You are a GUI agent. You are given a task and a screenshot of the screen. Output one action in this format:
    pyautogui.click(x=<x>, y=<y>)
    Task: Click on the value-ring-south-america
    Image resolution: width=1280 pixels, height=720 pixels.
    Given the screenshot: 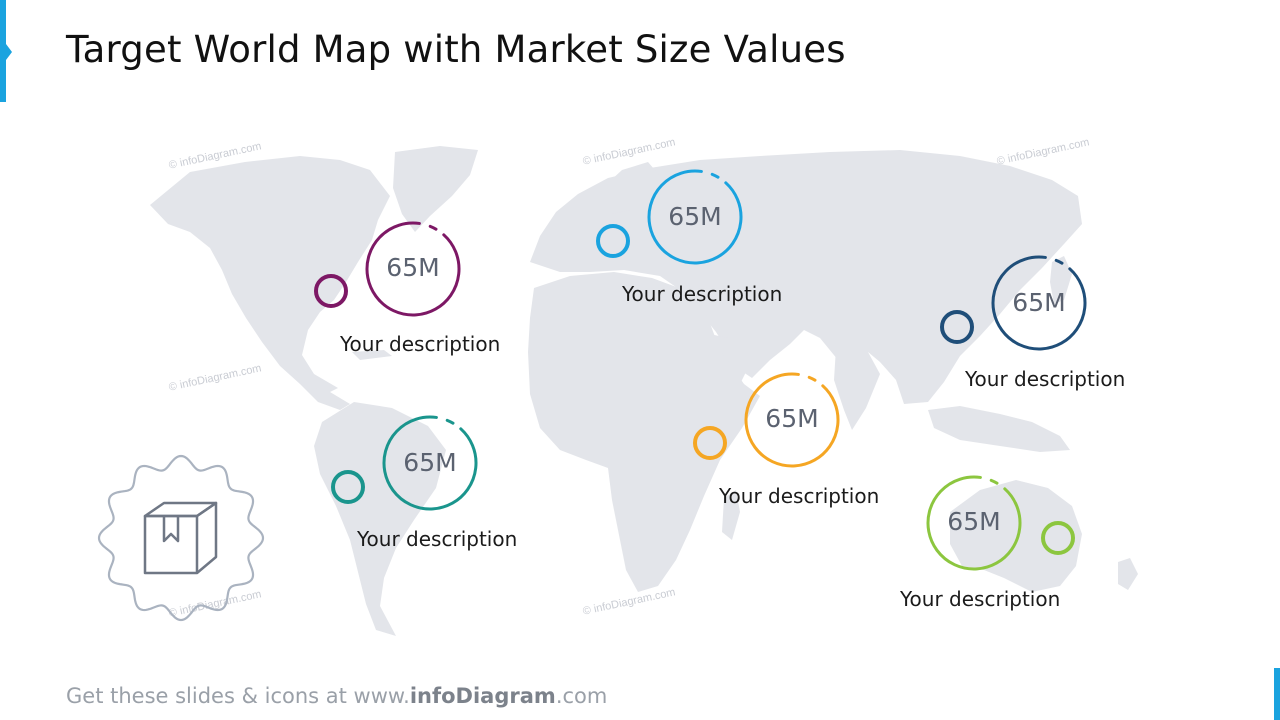 What is the action you would take?
    pyautogui.click(x=430, y=463)
    